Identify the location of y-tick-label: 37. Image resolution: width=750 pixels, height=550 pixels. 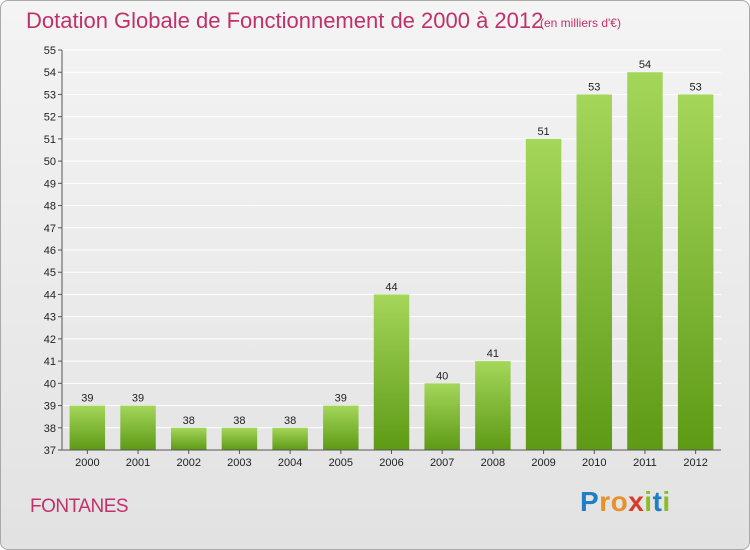
(50, 451).